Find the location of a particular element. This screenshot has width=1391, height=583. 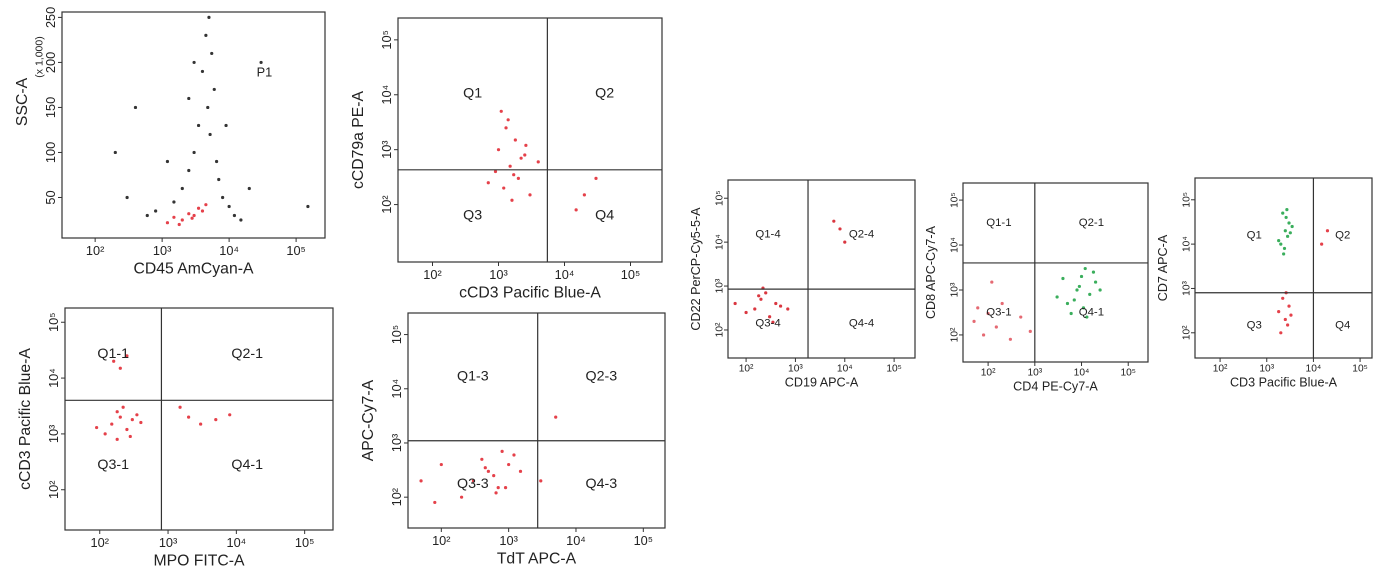

quadrant-label: Q3 is located at coordinates (1254, 325).